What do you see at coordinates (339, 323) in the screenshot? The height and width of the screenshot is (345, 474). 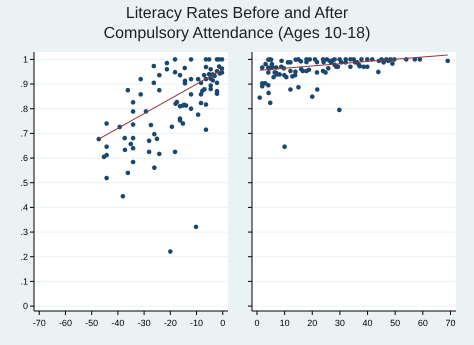 I see `x-tick-label: 30` at bounding box center [339, 323].